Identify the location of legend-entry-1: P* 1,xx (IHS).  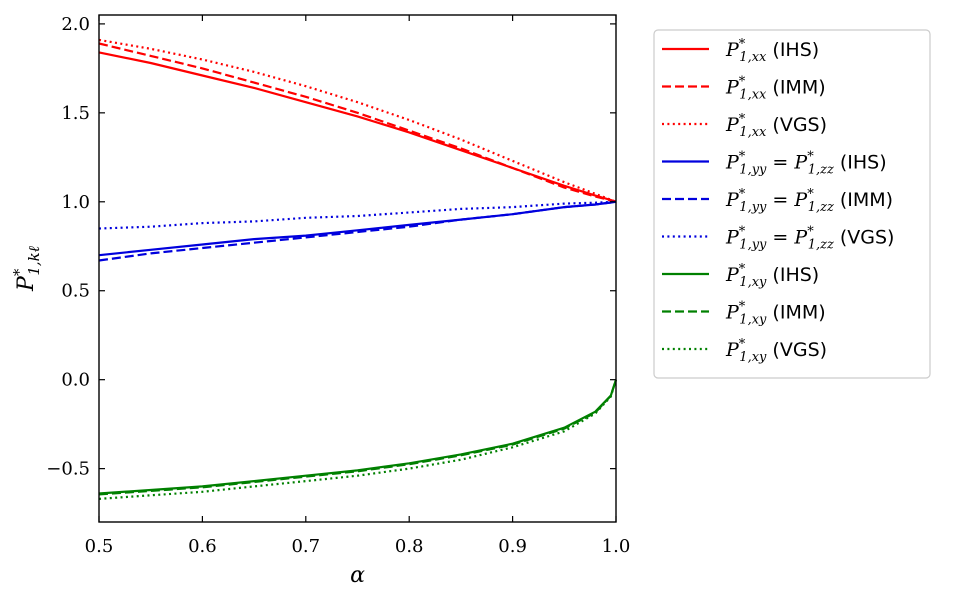
(772, 51).